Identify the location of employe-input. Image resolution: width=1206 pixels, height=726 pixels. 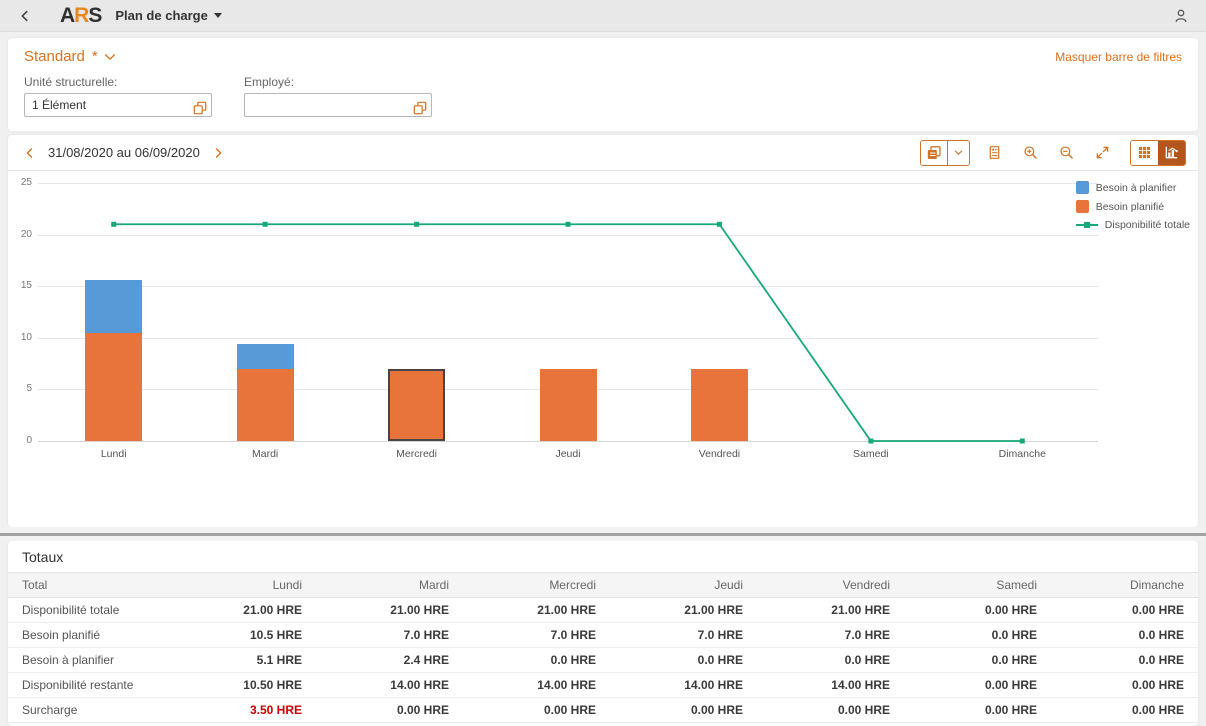
(338, 105).